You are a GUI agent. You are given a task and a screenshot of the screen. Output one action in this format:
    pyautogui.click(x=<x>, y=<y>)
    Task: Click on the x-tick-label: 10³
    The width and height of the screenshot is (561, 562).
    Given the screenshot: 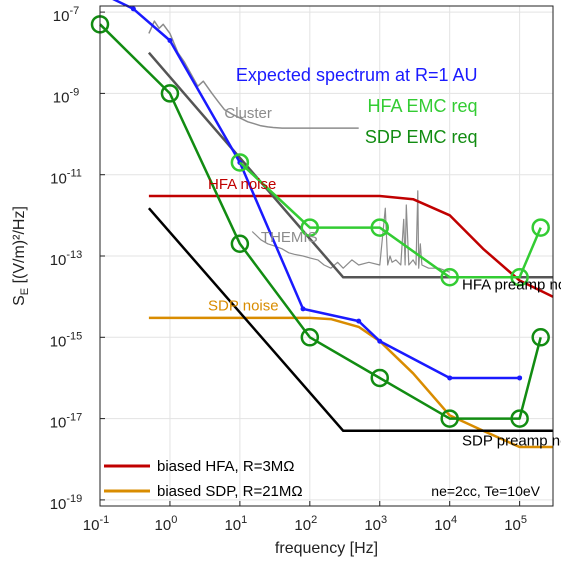 What is the action you would take?
    pyautogui.click(x=375, y=524)
    